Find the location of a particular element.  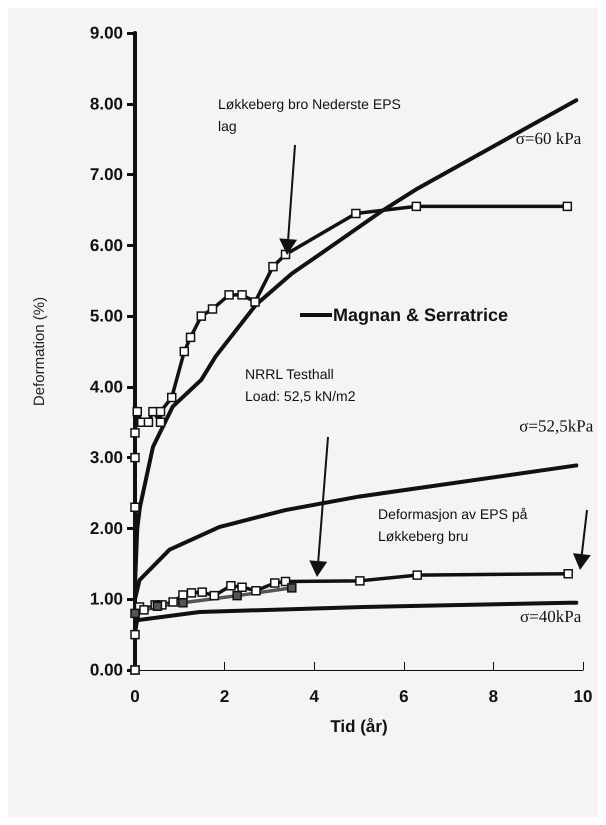

y-tick-label: 4.00 is located at coordinates (106, 386).